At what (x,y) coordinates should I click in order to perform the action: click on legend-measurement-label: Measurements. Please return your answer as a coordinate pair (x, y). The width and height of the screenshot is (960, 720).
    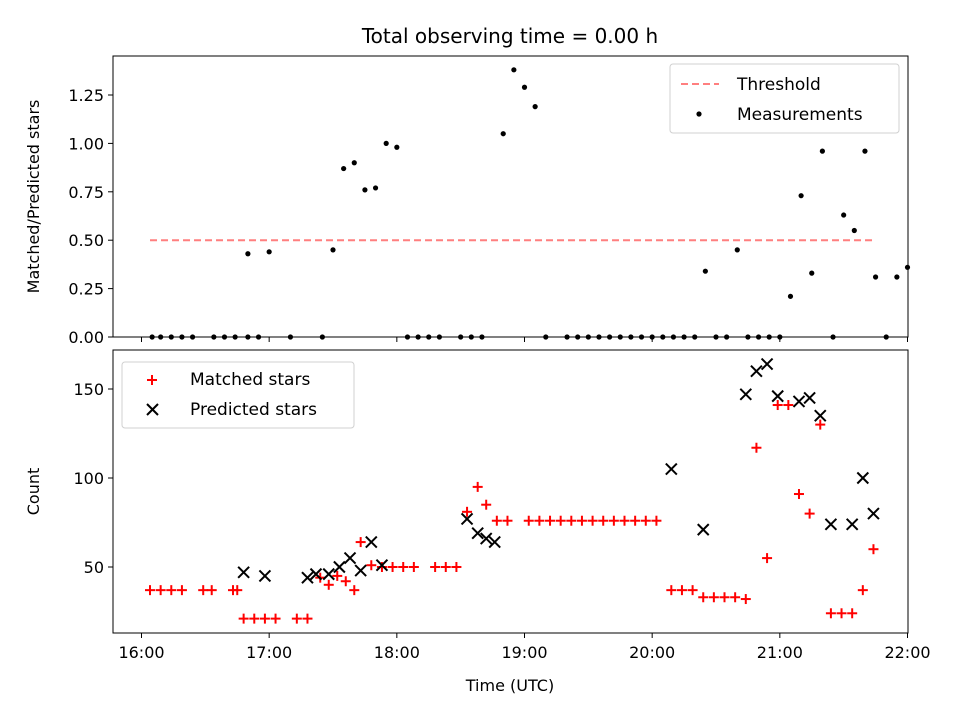
    Looking at the image, I should click on (800, 115).